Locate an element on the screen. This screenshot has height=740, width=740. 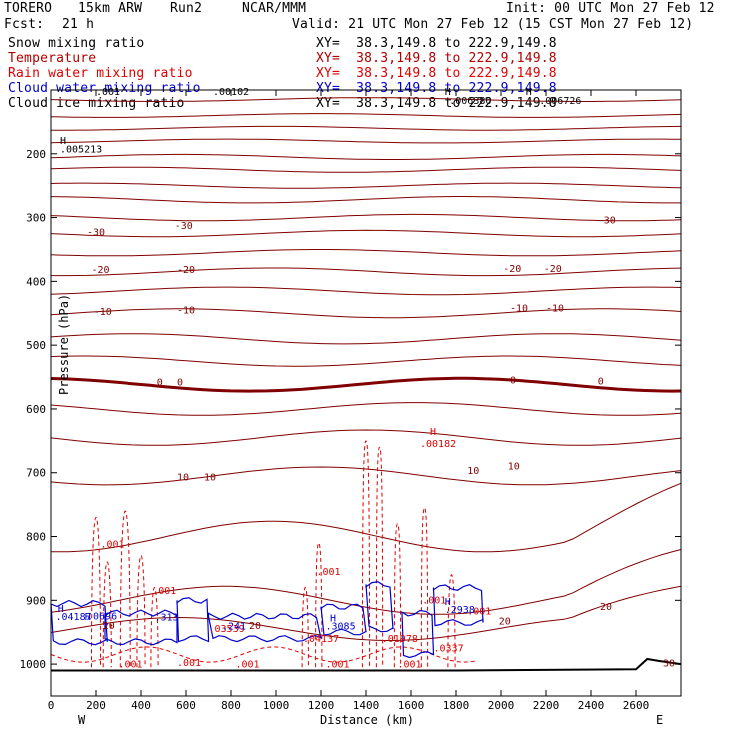
y-tick-label: 400 is located at coordinates (36, 281).